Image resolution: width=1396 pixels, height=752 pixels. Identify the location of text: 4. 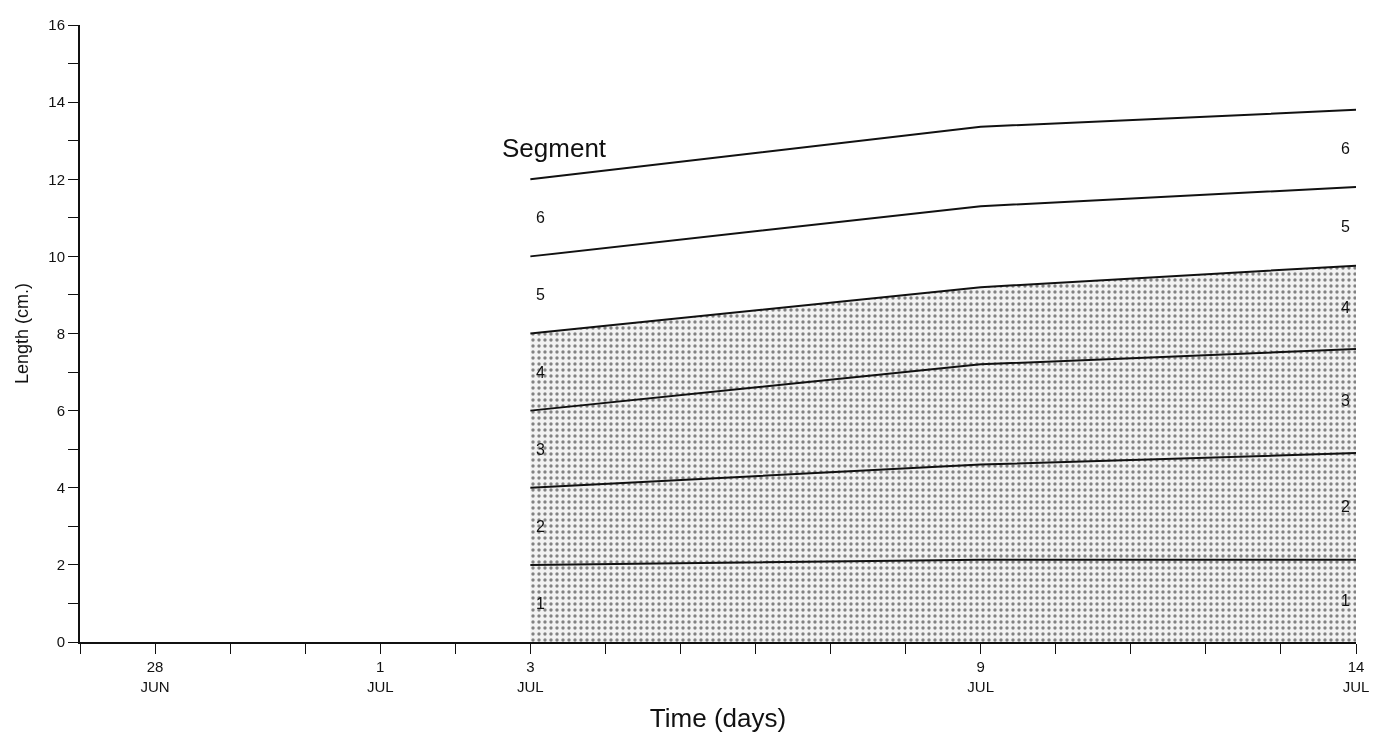
(1345, 307).